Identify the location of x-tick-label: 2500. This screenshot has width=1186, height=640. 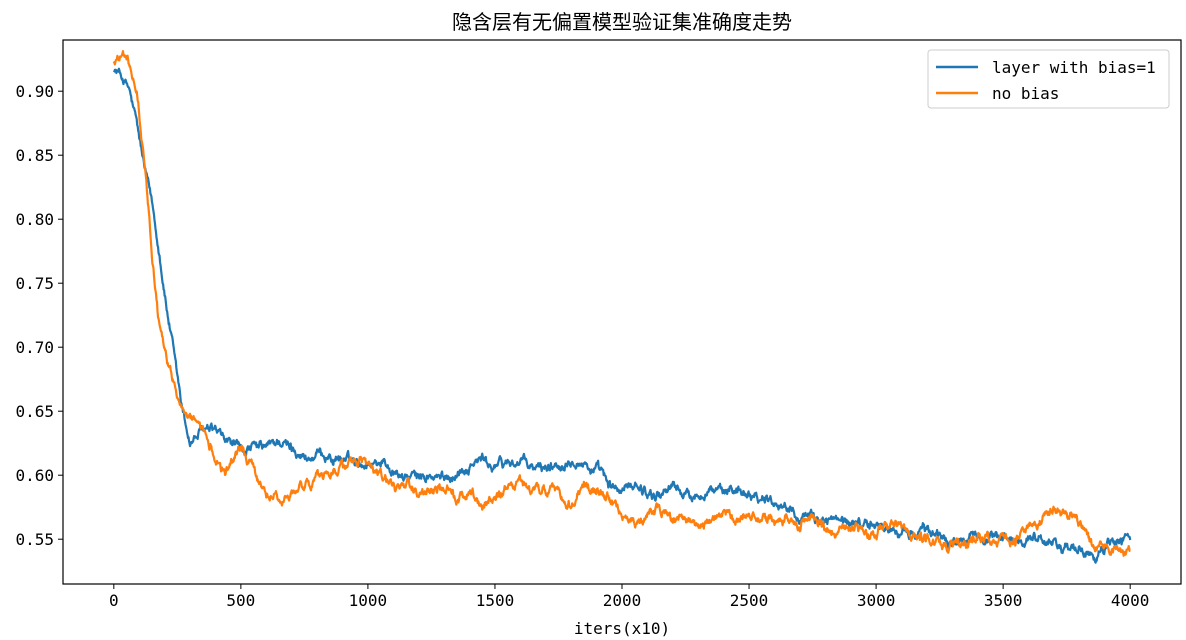
(749, 600).